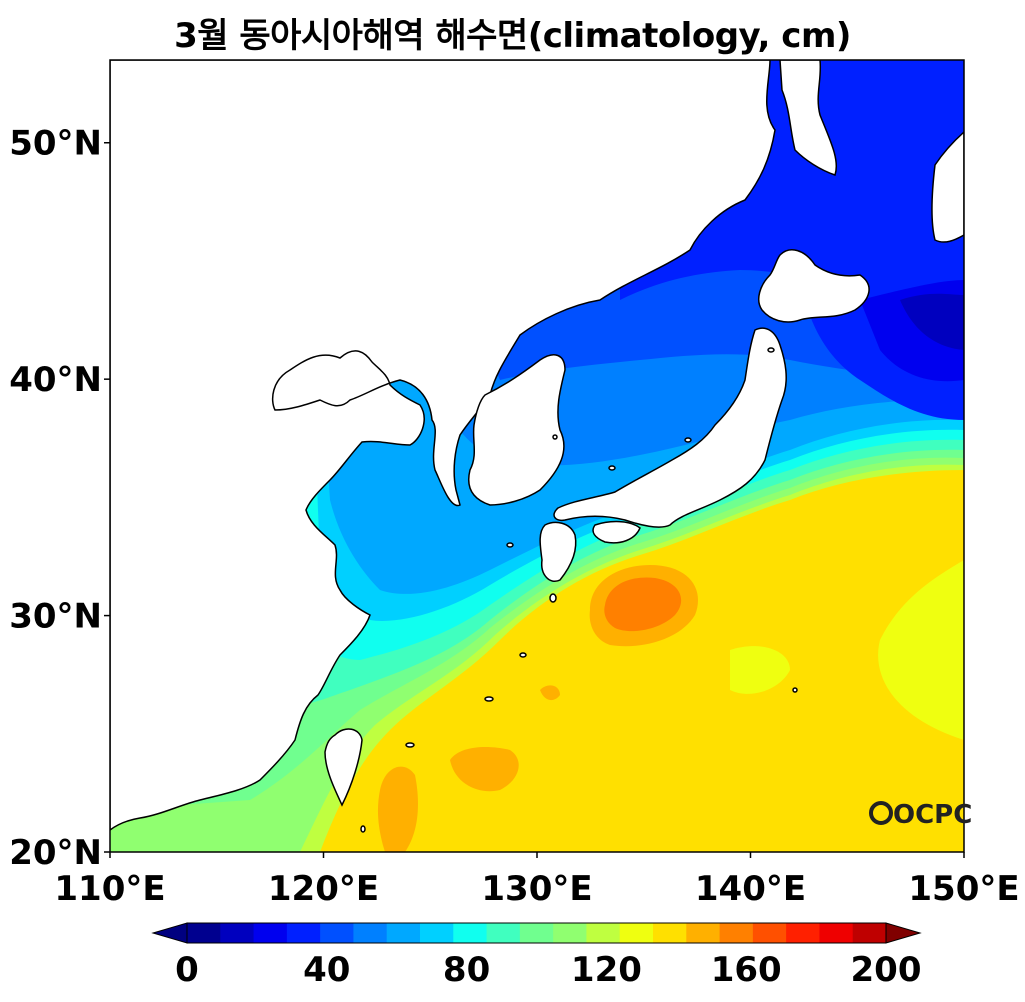 This screenshot has height=1002, width=1025. I want to click on x-axis: 110°E 120°E 130°E 140°E 150°E, so click(537, 880).